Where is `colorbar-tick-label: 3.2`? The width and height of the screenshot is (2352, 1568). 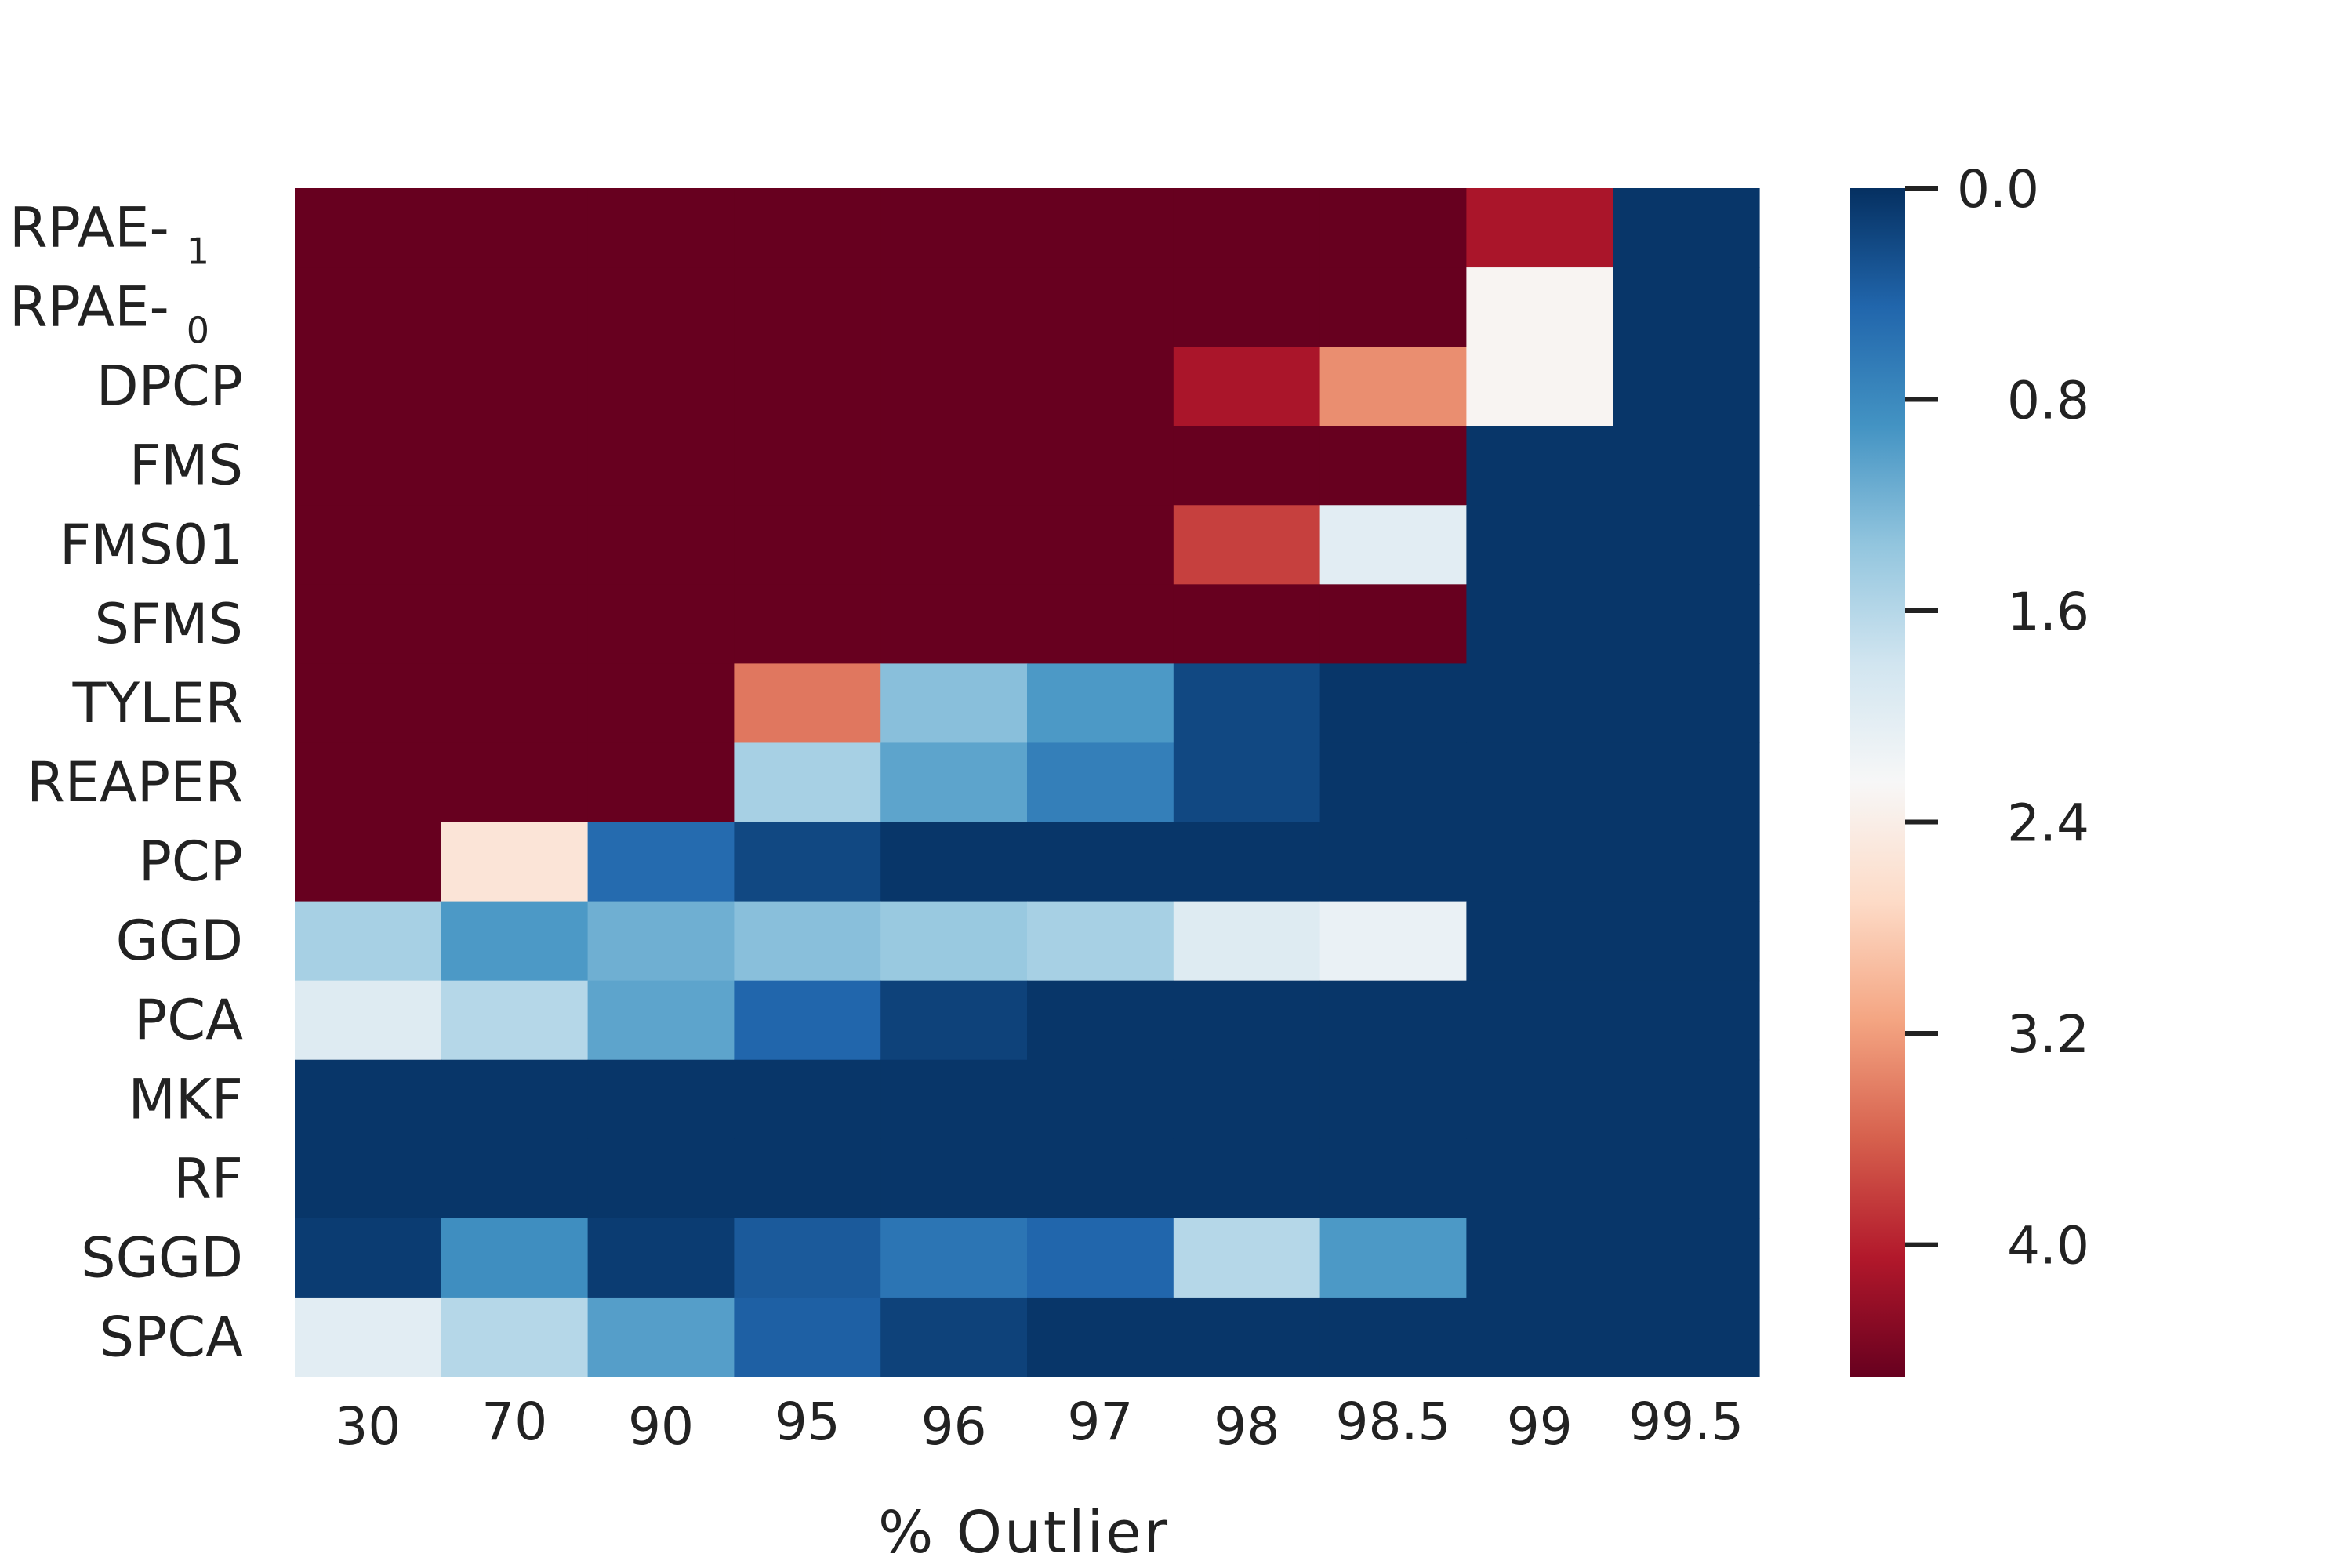 colorbar-tick-label: 3.2 is located at coordinates (2048, 1034).